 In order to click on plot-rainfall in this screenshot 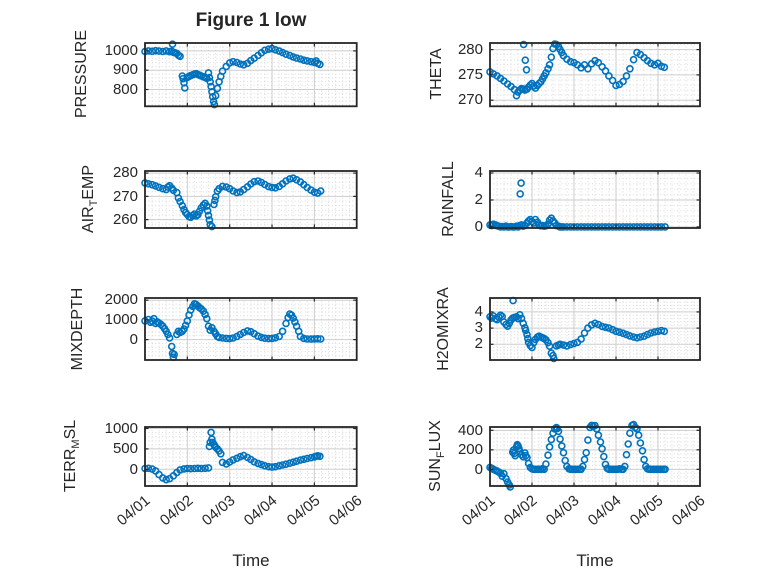, I will do `click(593, 200)`.